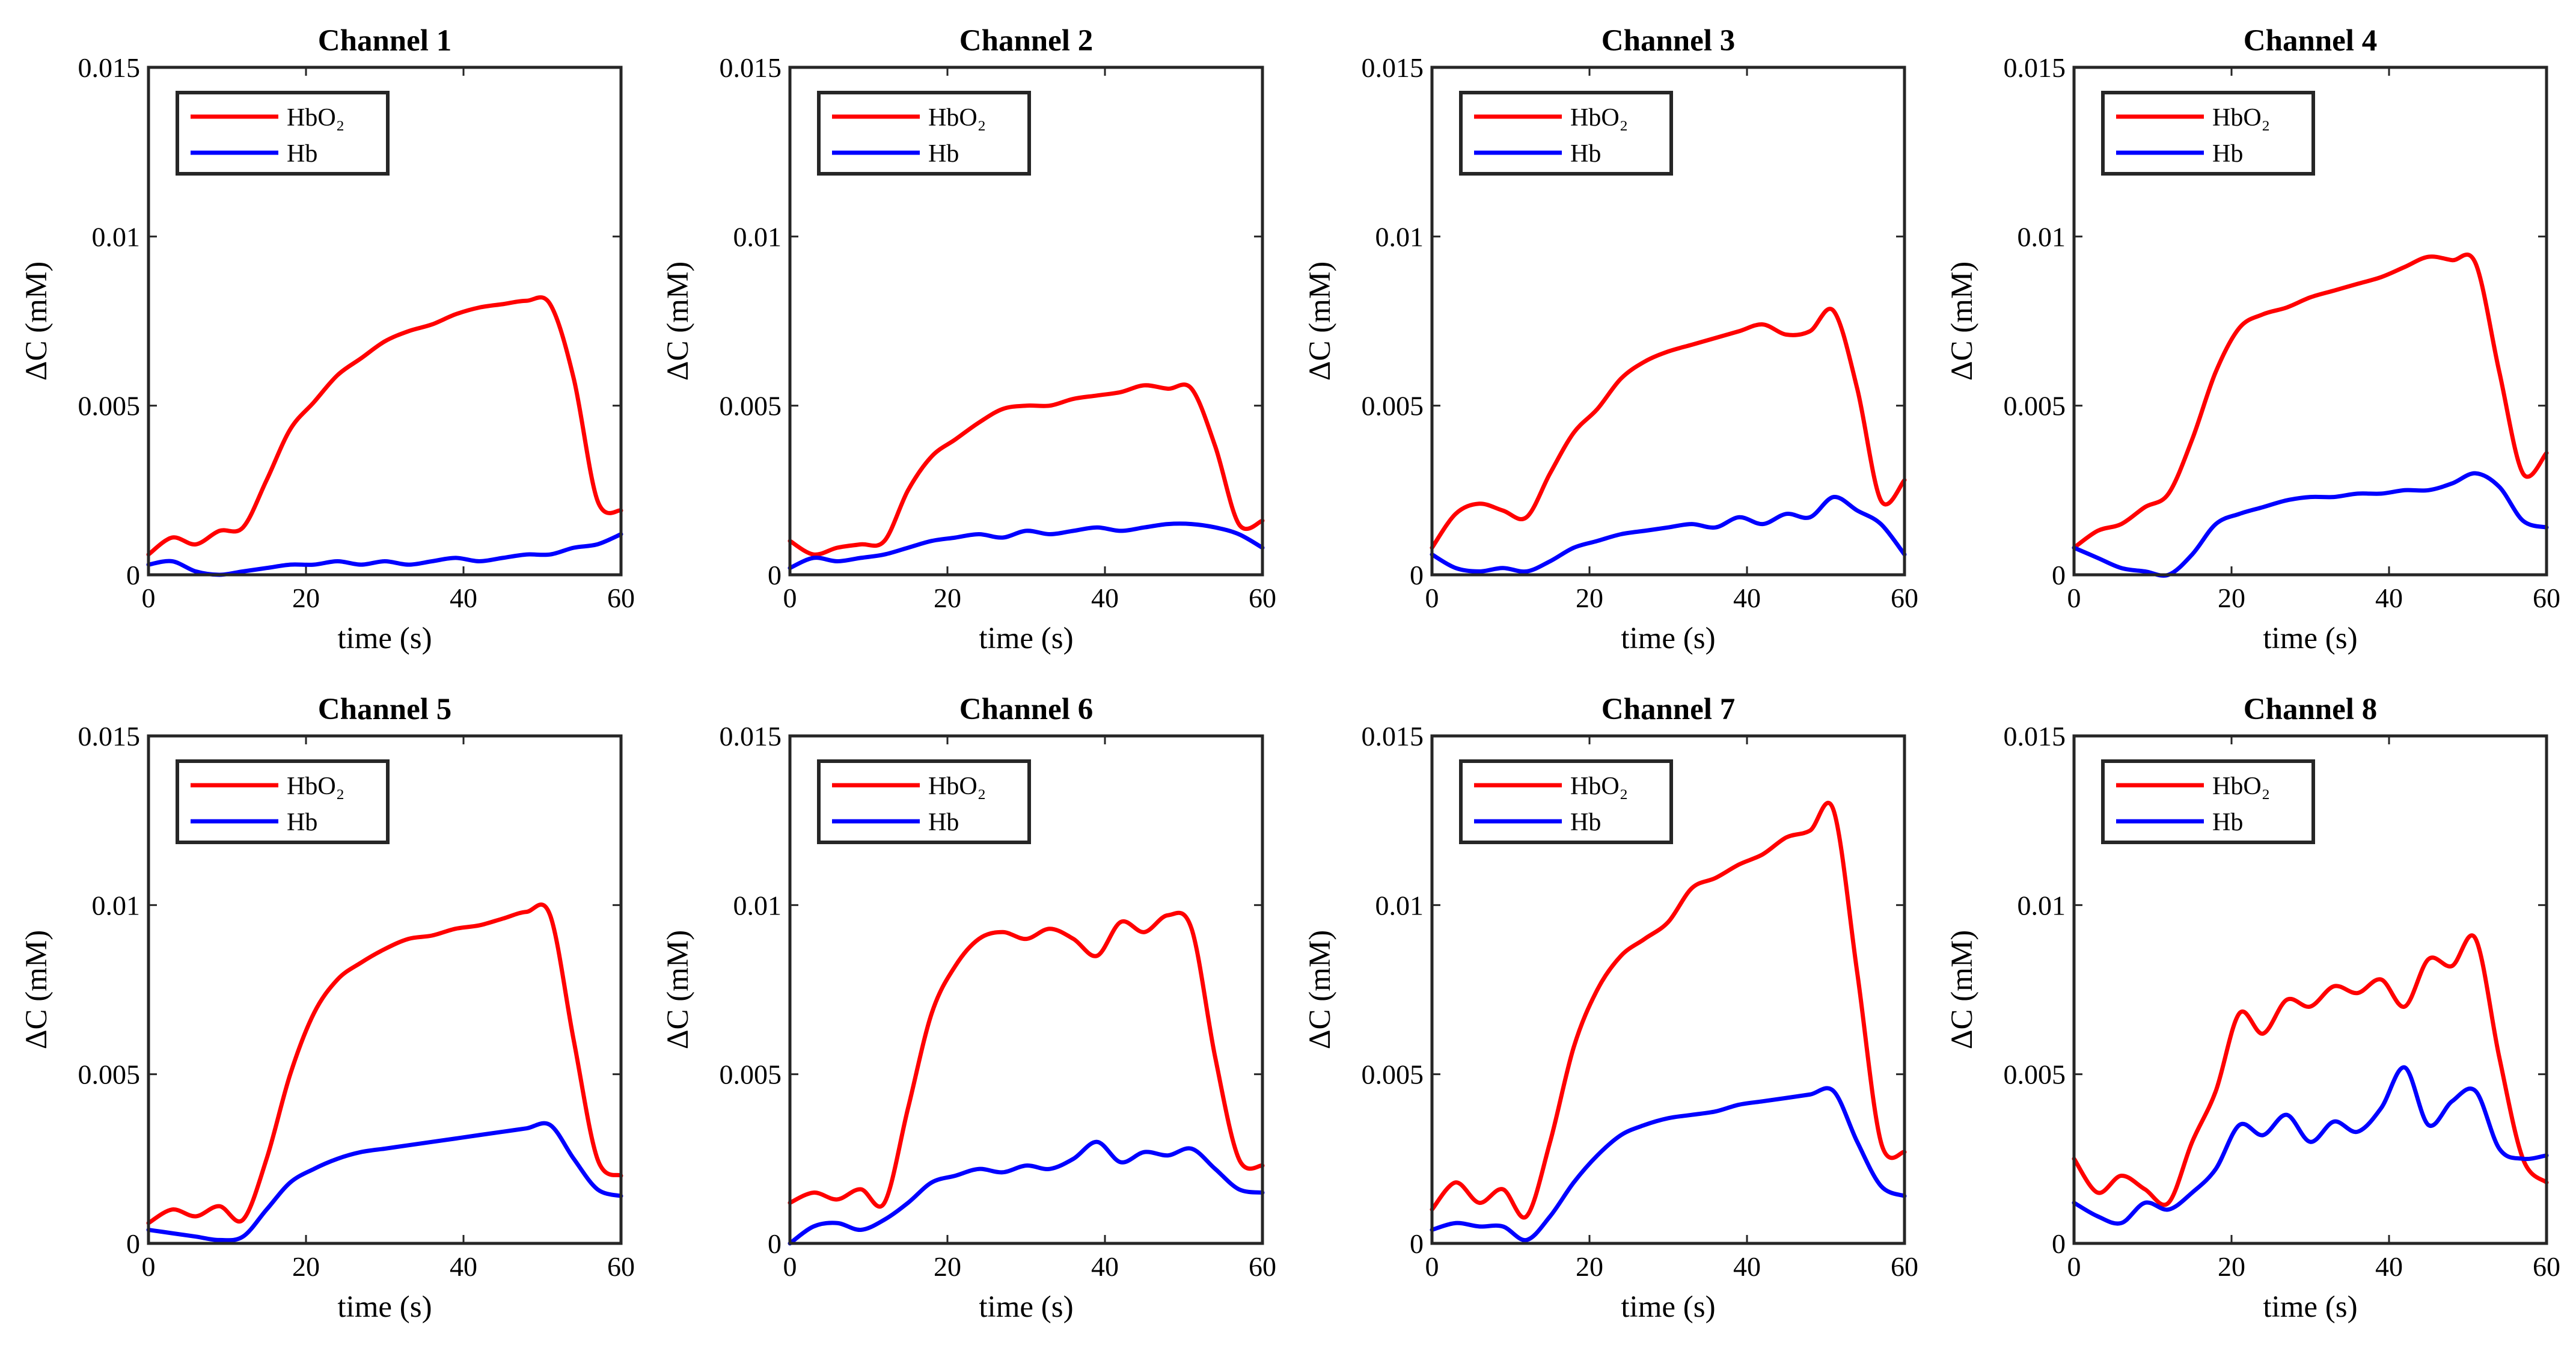  I want to click on chart-title: Channel 5, so click(384, 709).